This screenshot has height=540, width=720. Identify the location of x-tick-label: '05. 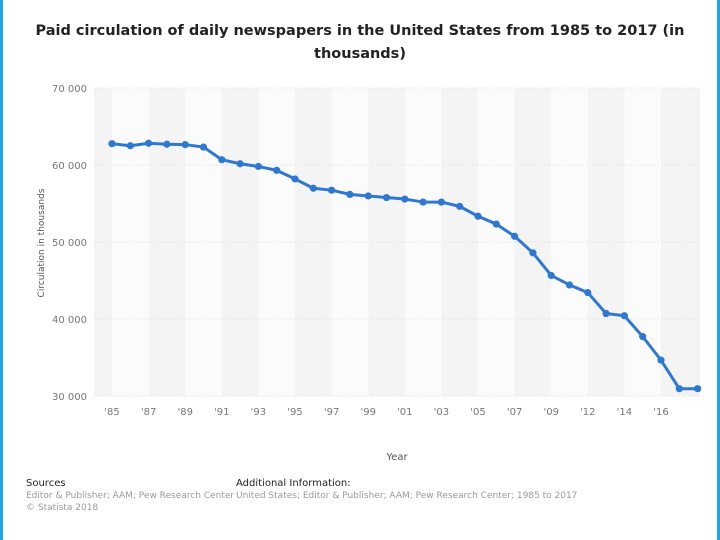
(477, 412).